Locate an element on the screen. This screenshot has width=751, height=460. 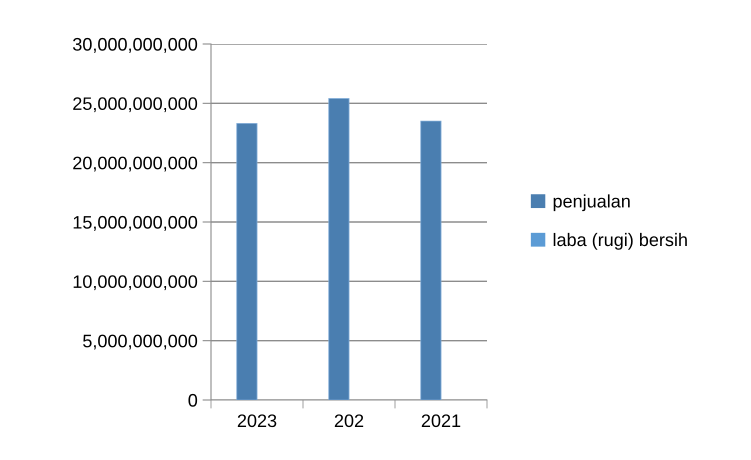
legend-label: laba (rugi) bersih is located at coordinates (620, 241).